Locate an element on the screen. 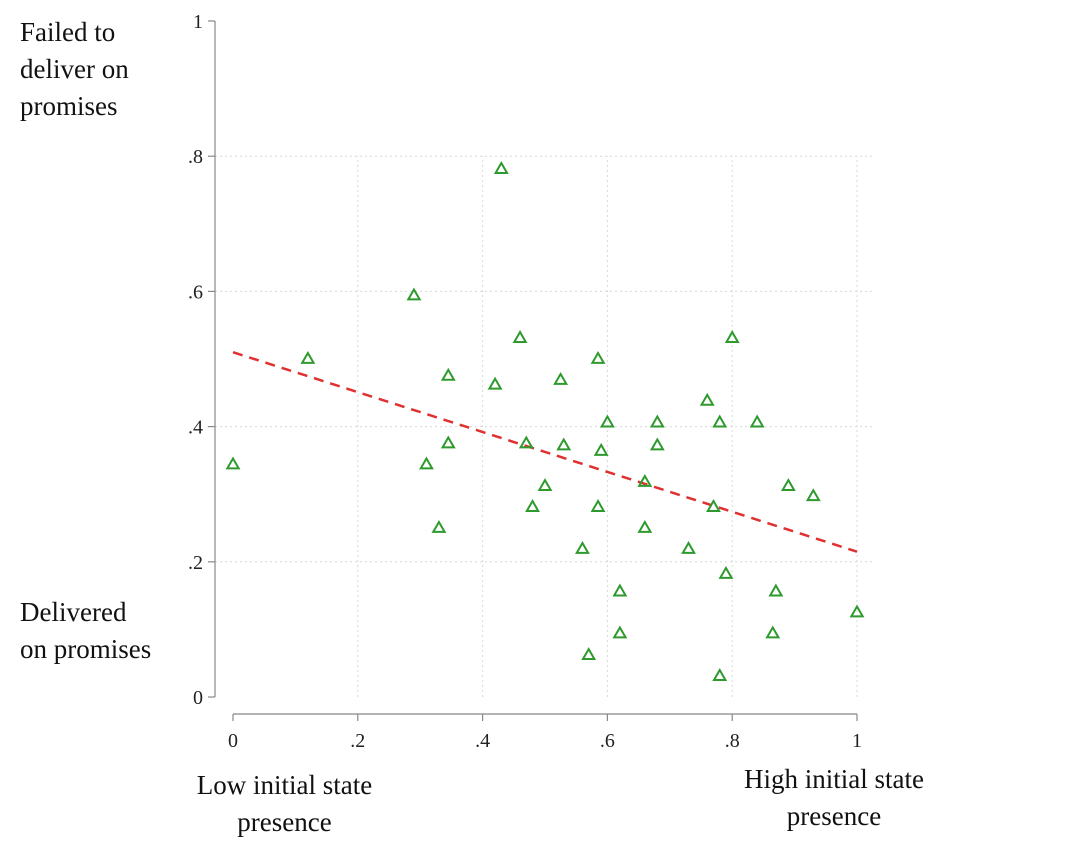 Image resolution: width=1083 pixels, height=851 pixels. x-tick-label-3: .6 is located at coordinates (607, 741).